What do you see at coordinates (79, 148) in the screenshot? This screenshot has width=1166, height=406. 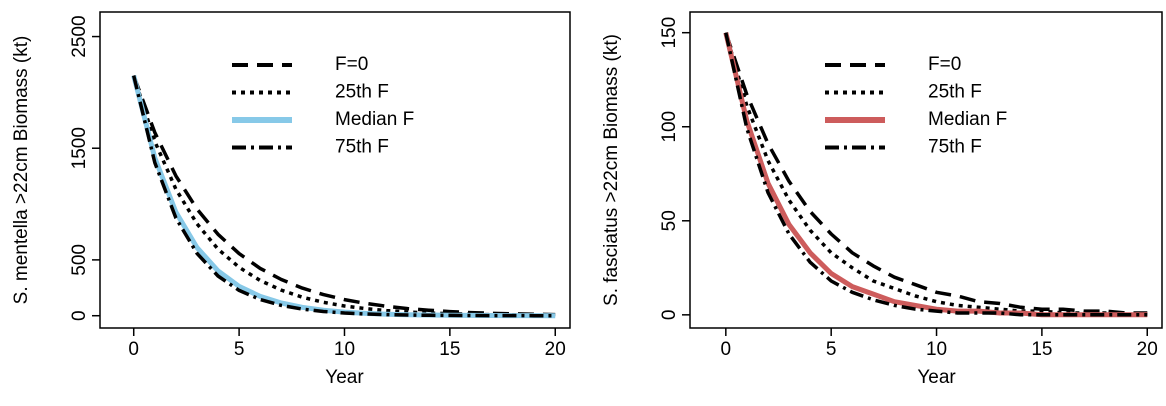 I see `y-tick-label: 1500` at bounding box center [79, 148].